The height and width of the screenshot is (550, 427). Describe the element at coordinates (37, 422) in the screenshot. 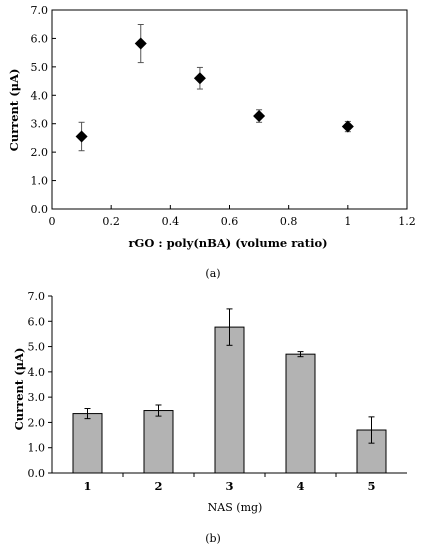

I see `y-tick-label-b: 2.0` at that location.